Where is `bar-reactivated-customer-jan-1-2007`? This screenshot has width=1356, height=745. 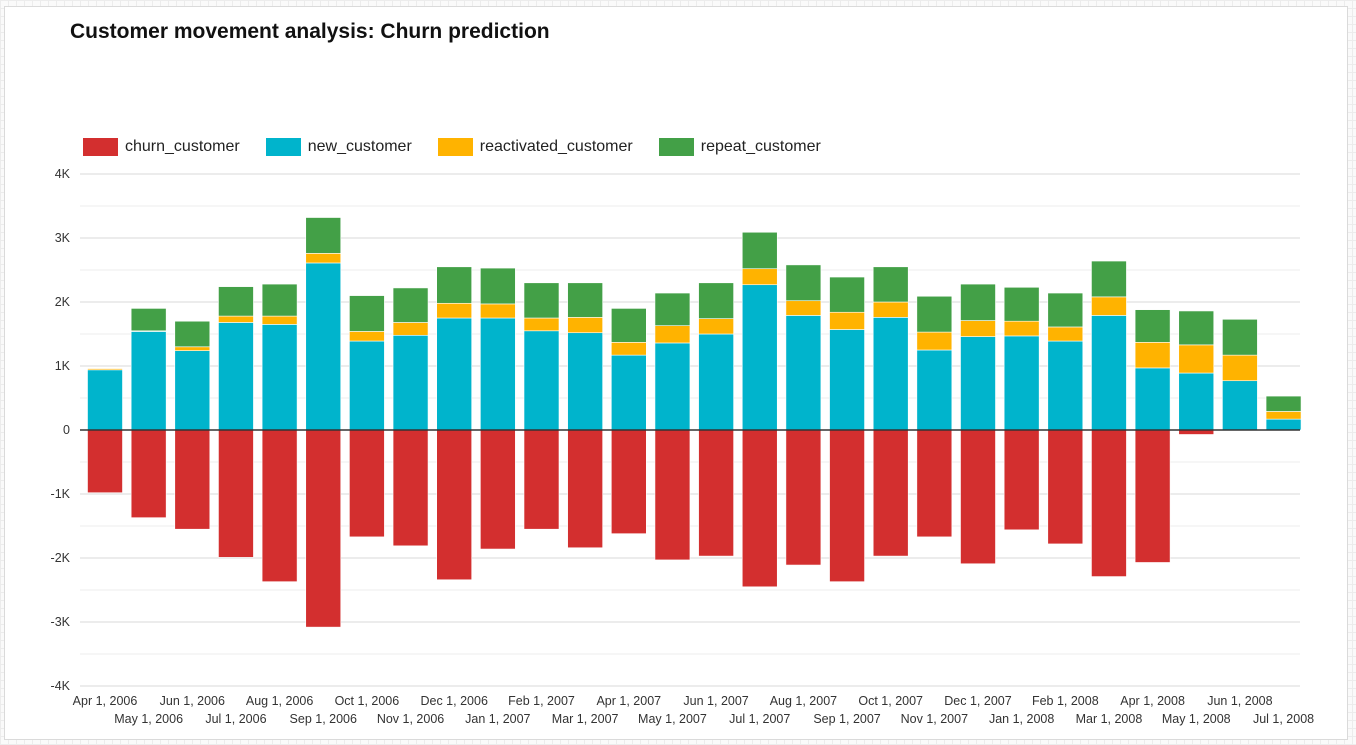 bar-reactivated-customer-jan-1-2007 is located at coordinates (498, 311).